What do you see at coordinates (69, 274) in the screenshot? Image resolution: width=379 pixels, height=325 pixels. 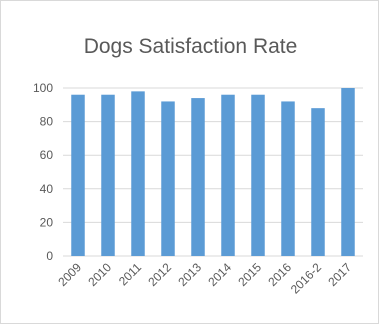 I see `x-tick-label-2009: 2009` at bounding box center [69, 274].